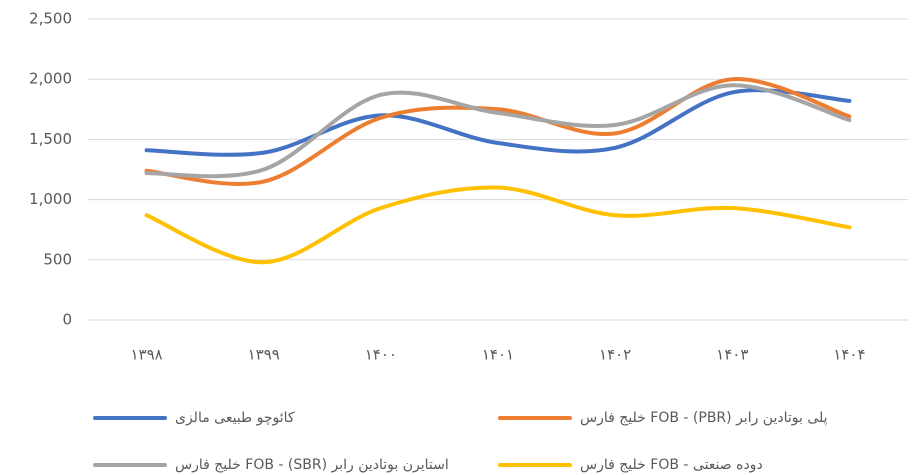 The image size is (919, 475). What do you see at coordinates (50, 19) in the screenshot?
I see `y-tick-label: 2,500` at bounding box center [50, 19].